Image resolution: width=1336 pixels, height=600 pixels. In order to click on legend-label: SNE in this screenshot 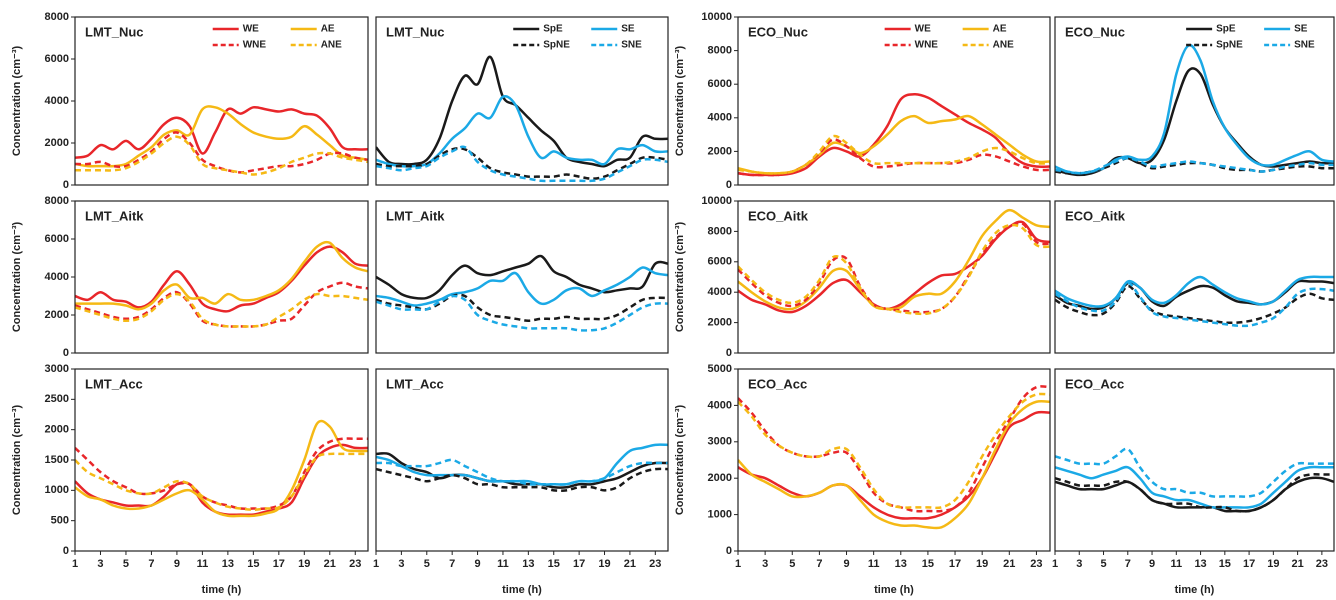, I will do `click(631, 45)`.